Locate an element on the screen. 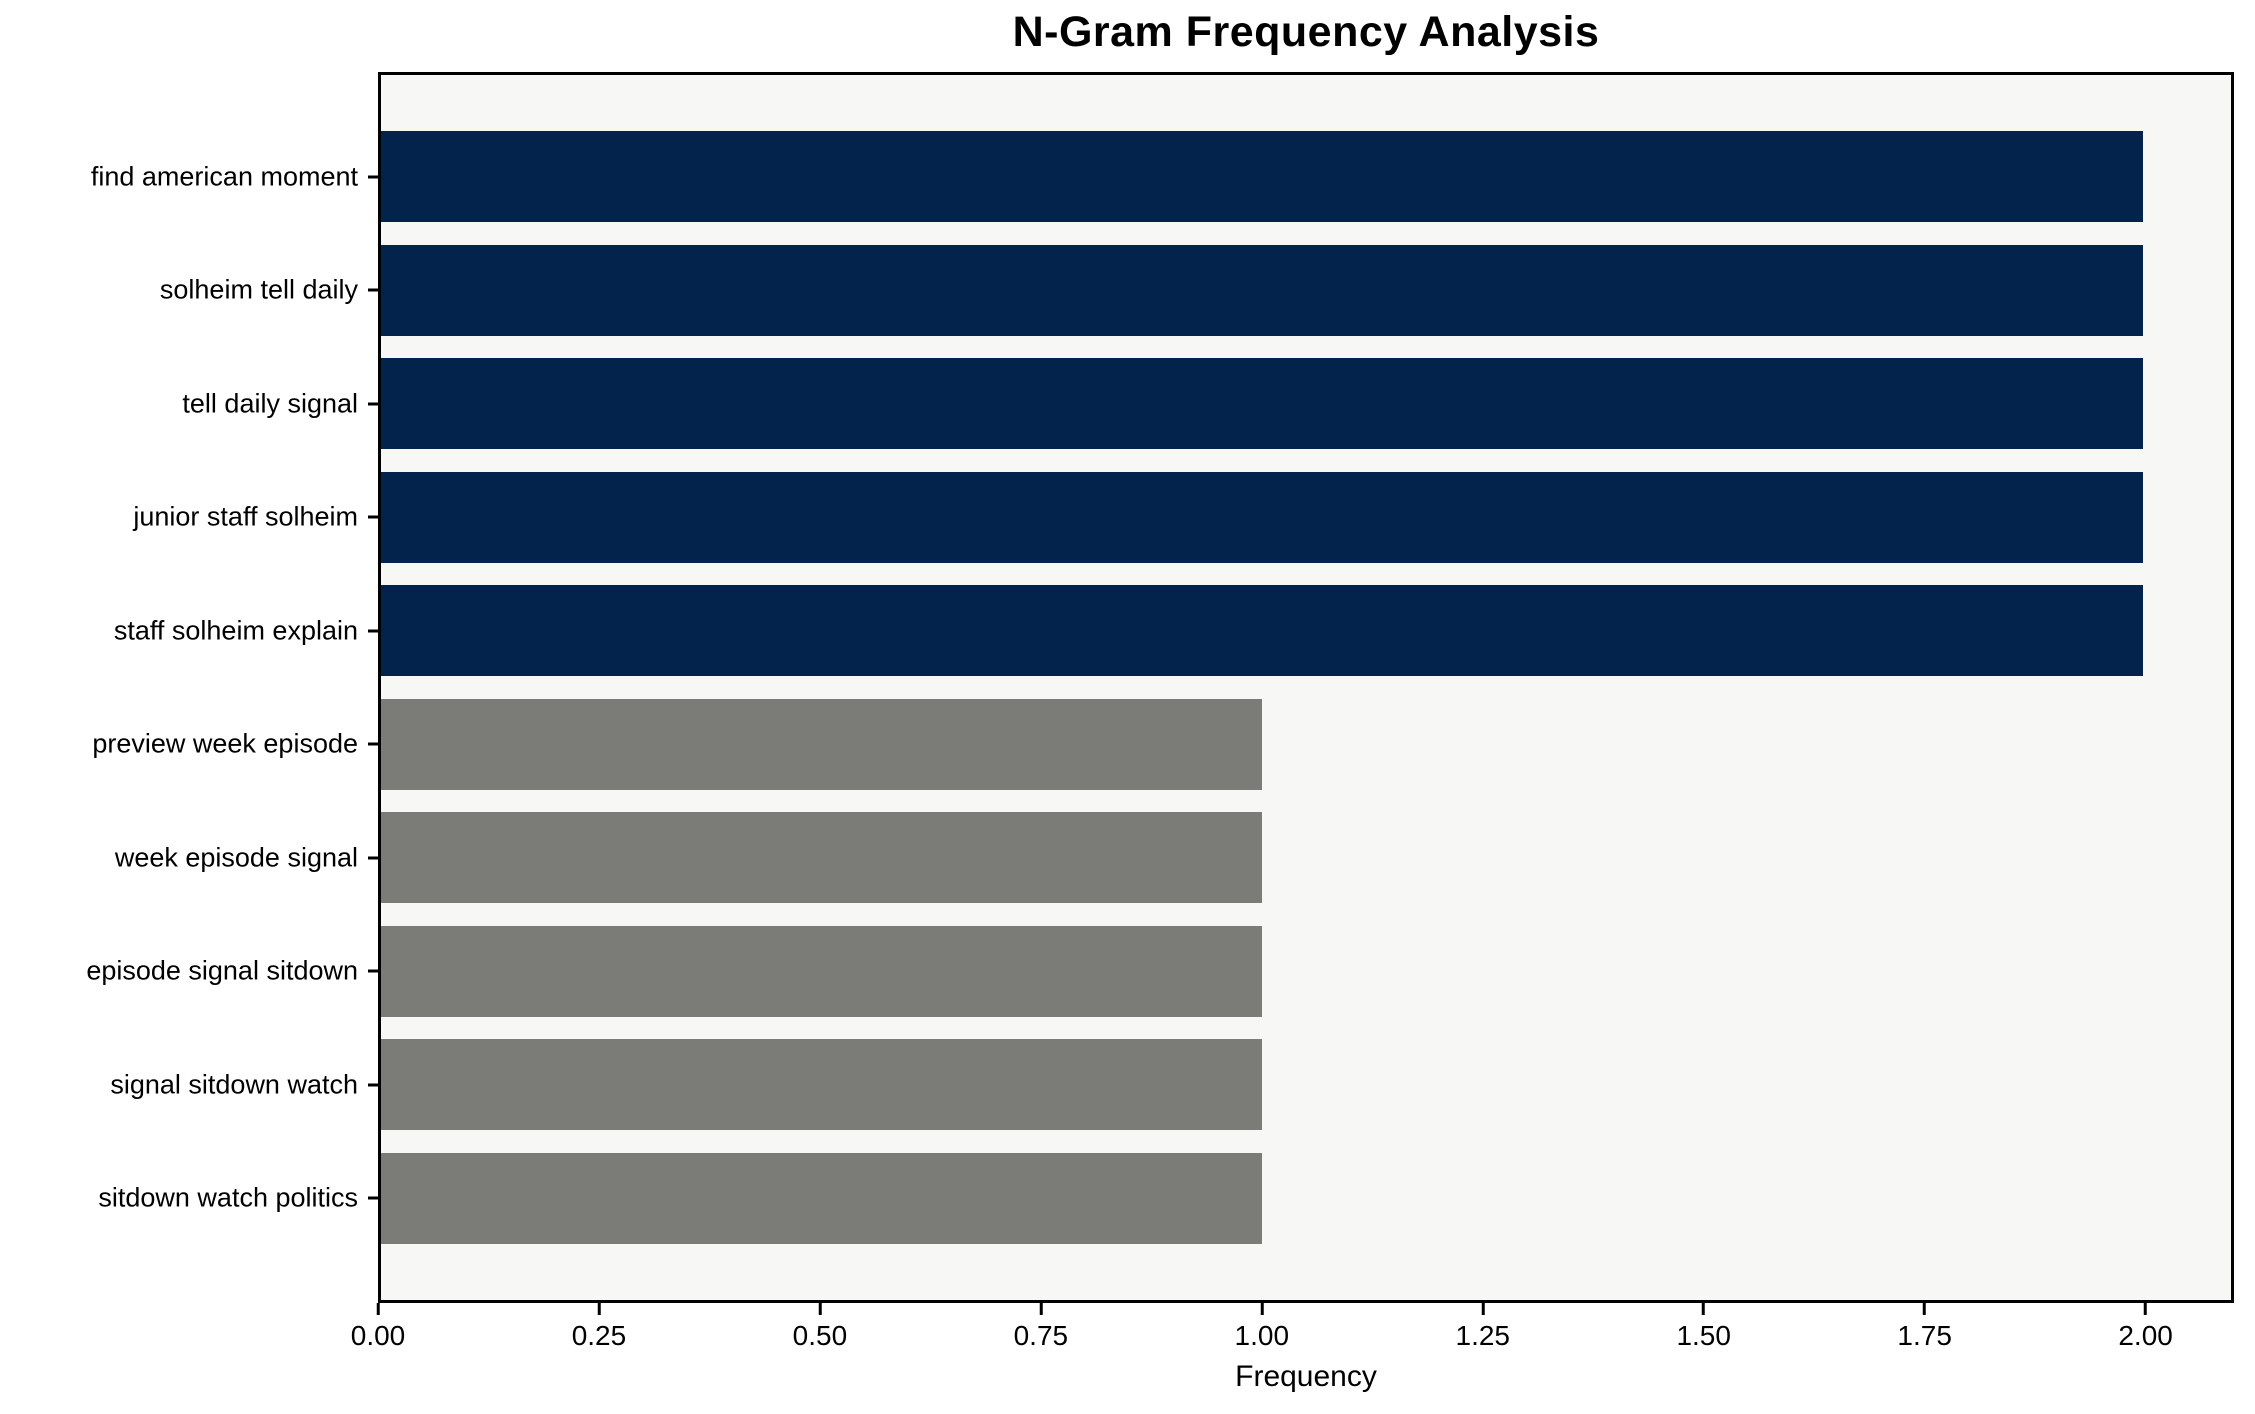 This screenshot has width=2255, height=1414. bar-row: signal sitdown watch is located at coordinates (1170, 1085).